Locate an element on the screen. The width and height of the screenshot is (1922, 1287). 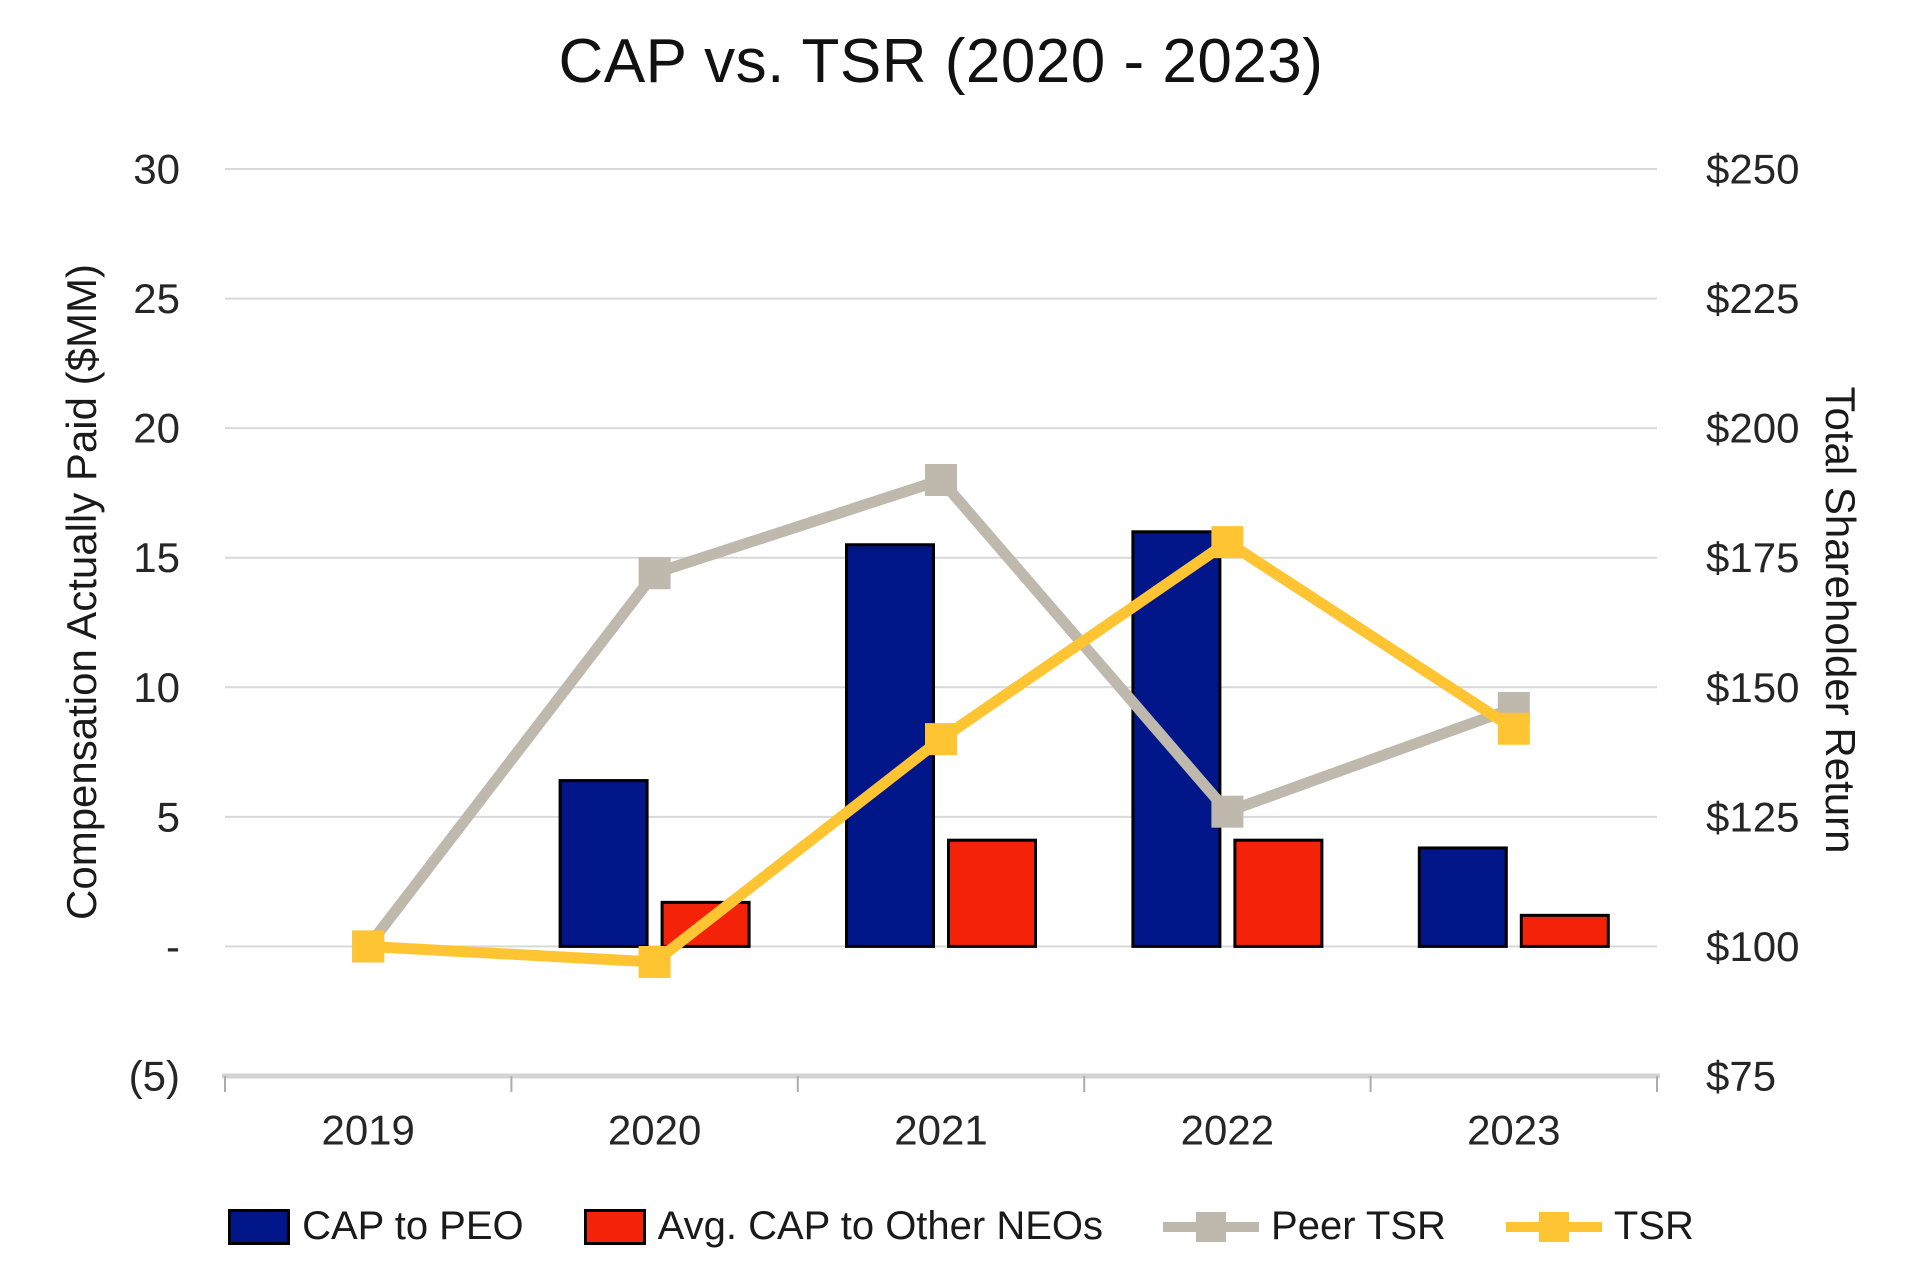
right-tick-label-175: $175 is located at coordinates (1752, 557).